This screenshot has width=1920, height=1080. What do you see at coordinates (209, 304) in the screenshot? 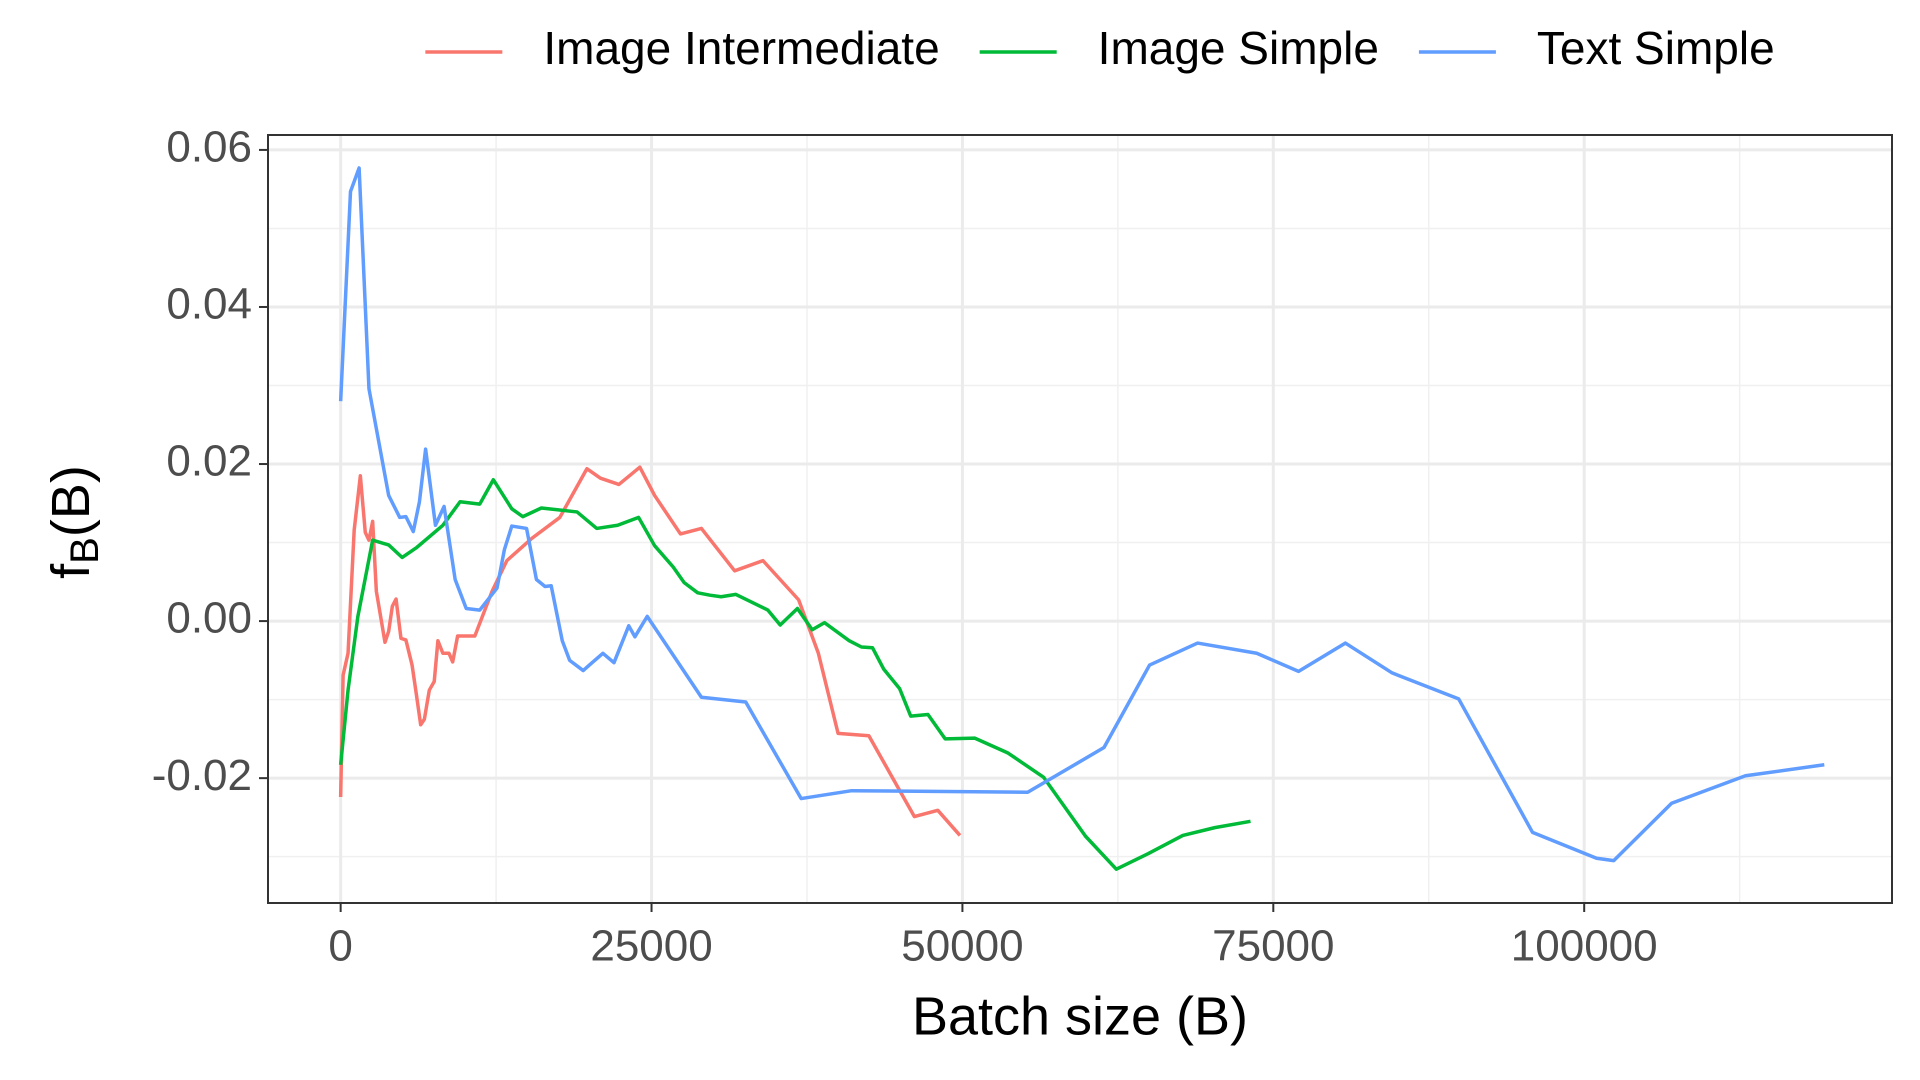
I see `y-tick-label: 0.04` at bounding box center [209, 304].